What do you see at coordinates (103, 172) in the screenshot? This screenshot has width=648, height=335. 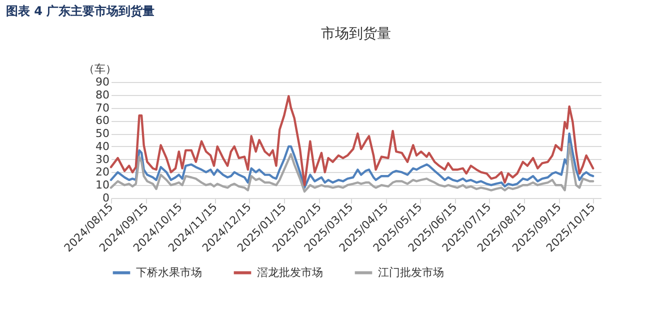 I see `y-tick-label: 20` at bounding box center [103, 172].